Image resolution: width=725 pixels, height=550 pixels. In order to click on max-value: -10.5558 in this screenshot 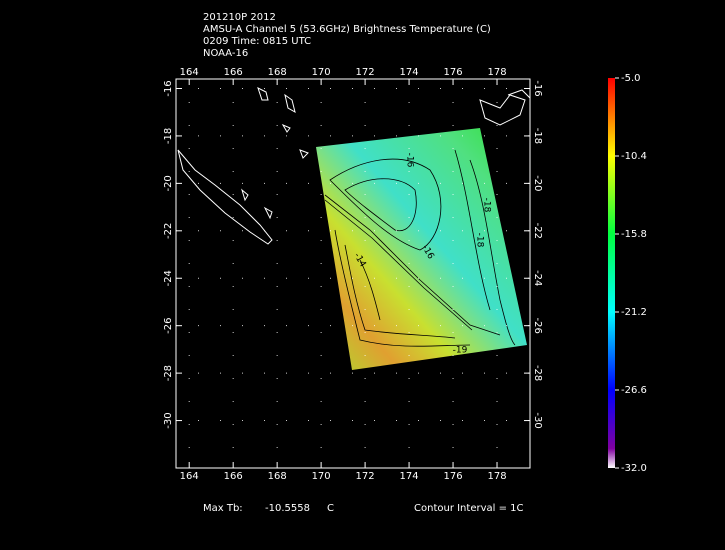, I will do `click(287, 508)`.